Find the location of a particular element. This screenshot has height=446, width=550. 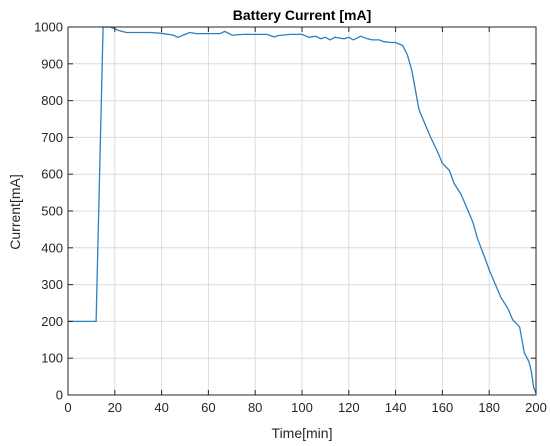

x-tick-label: 20 is located at coordinates (115, 407).